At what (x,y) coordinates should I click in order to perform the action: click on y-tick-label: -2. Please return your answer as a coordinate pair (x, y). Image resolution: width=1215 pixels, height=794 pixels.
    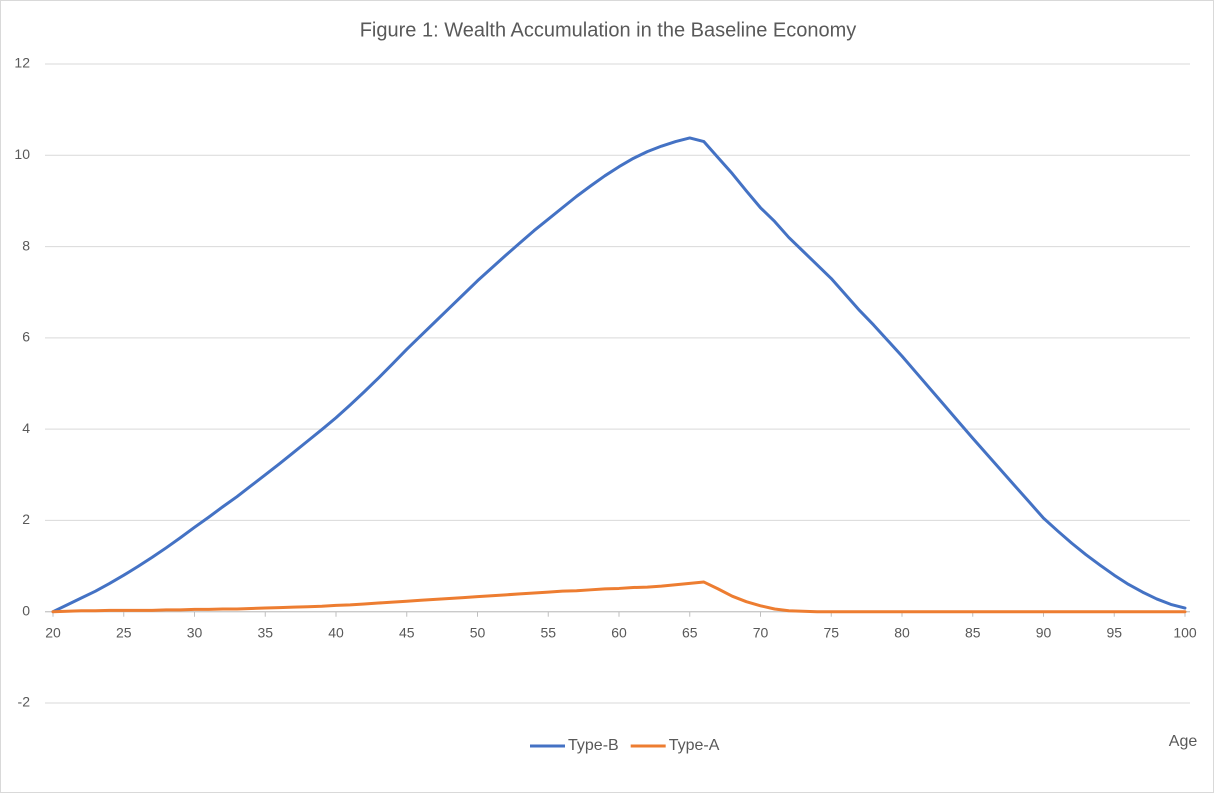
    Looking at the image, I should click on (24, 702).